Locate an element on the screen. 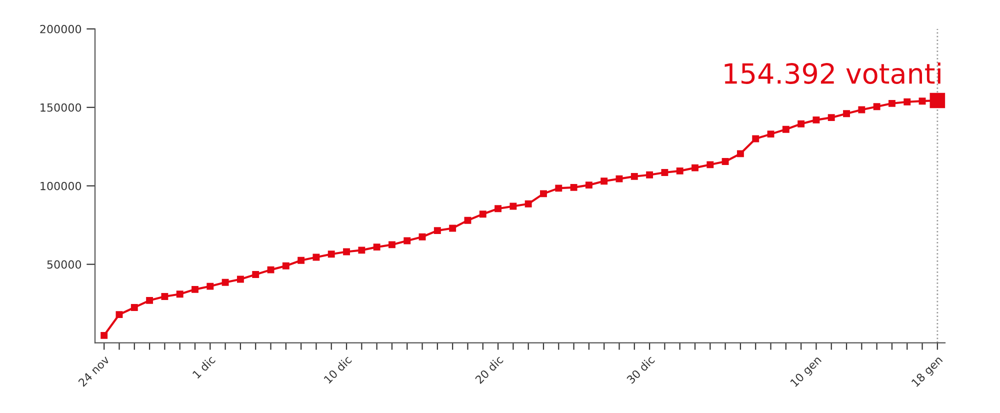 The height and width of the screenshot is (413, 1000). x-tick-label: 20 dic is located at coordinates (489, 369).